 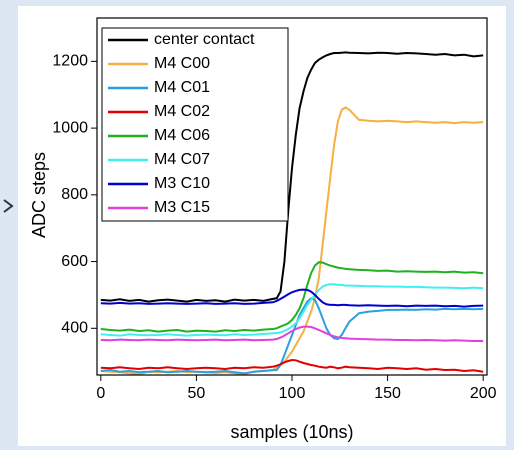 I want to click on x-axis-label: samples (10ns), so click(x=291, y=432).